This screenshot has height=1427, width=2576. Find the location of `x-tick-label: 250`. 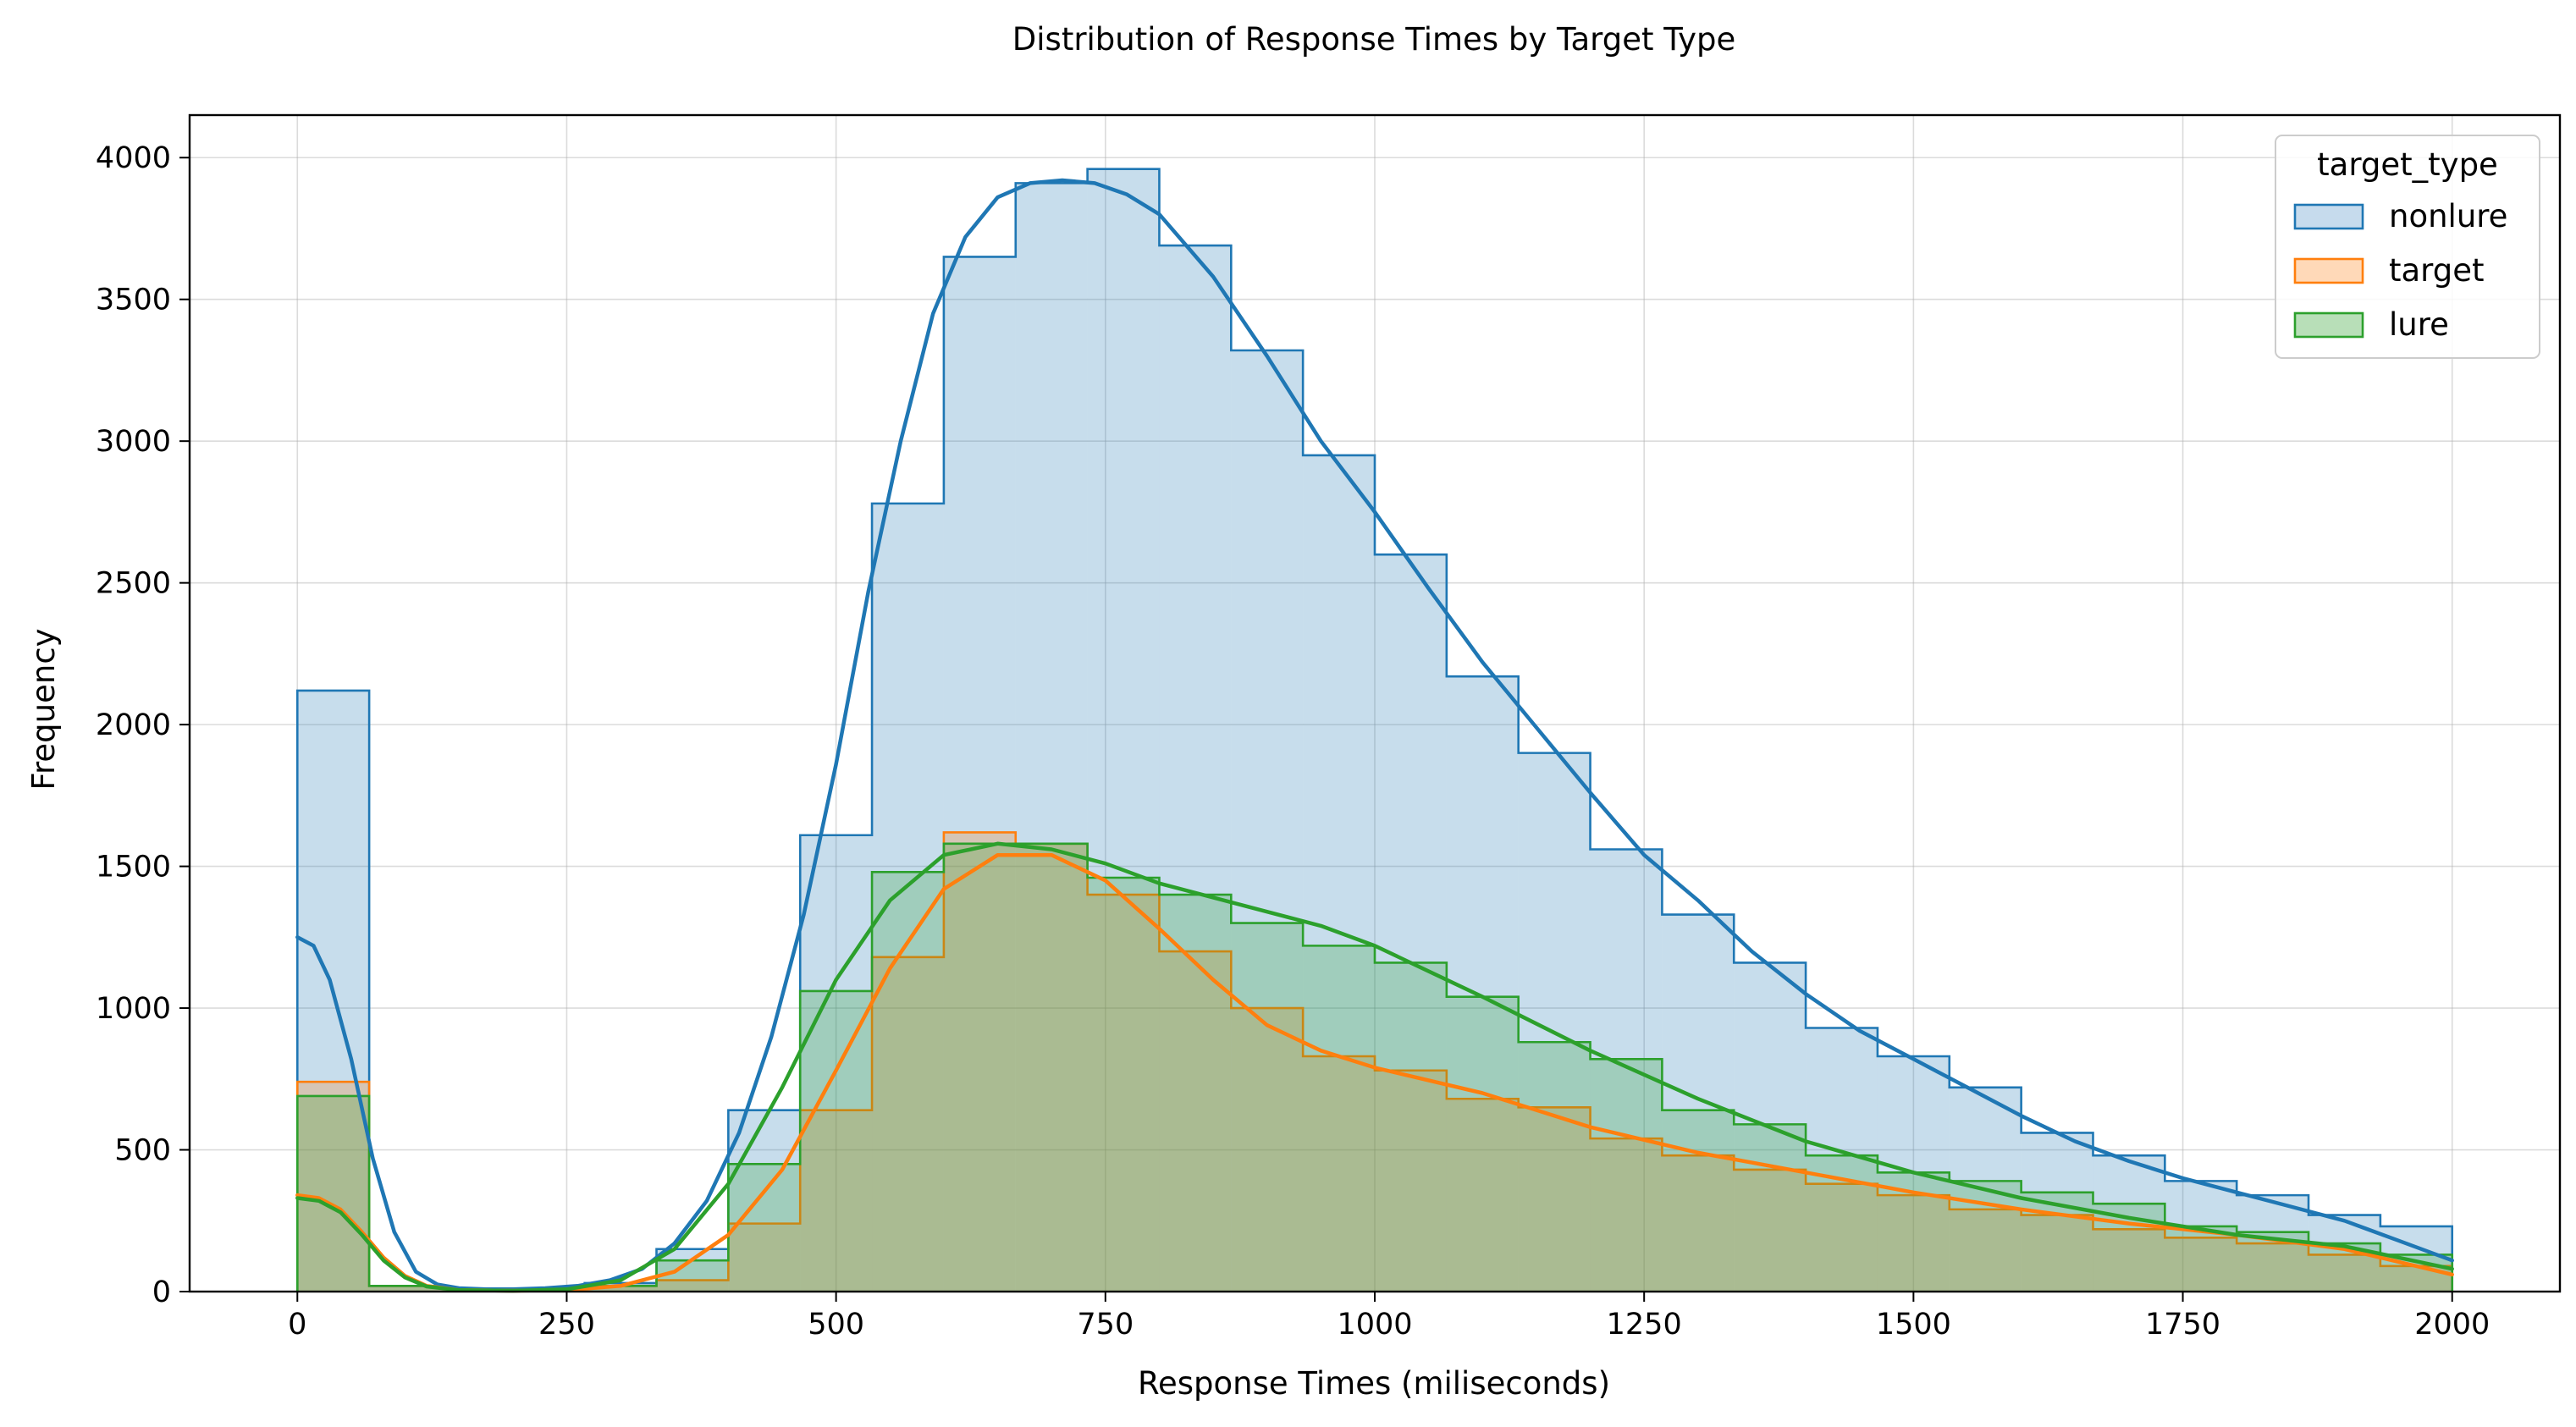

x-tick-label: 250 is located at coordinates (566, 1325).